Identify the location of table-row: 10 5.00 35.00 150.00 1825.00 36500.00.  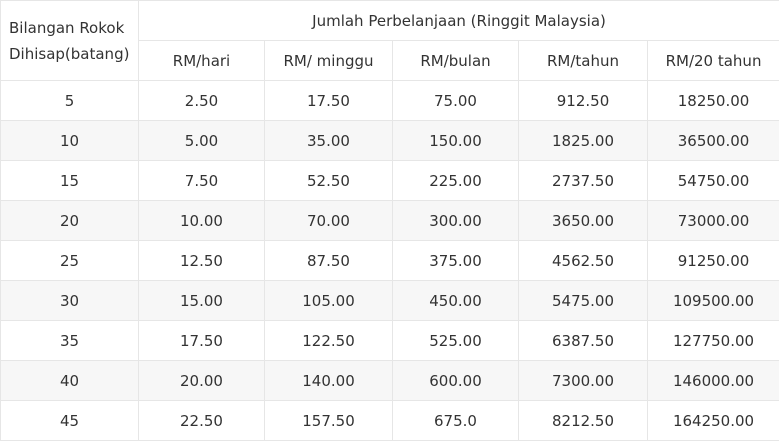
(389, 140).